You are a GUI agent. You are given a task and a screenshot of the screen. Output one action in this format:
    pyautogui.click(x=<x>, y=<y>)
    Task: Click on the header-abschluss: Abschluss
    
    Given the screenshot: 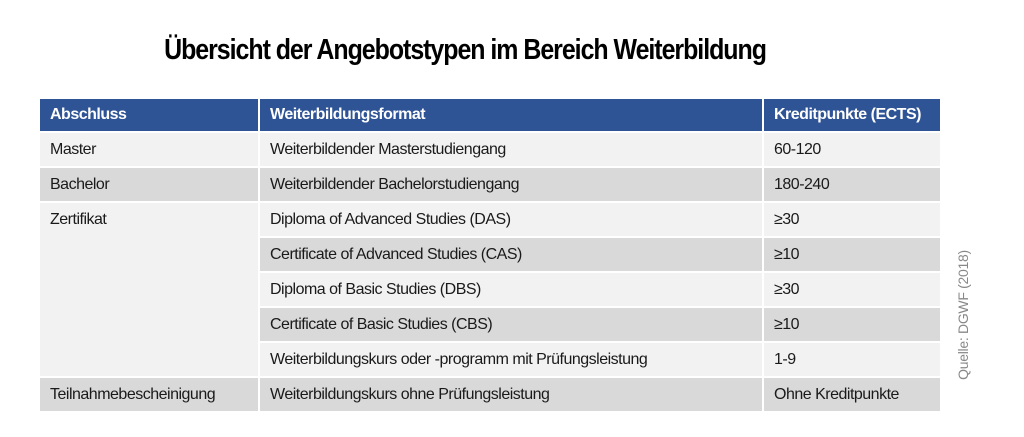 What is the action you would take?
    pyautogui.click(x=149, y=115)
    